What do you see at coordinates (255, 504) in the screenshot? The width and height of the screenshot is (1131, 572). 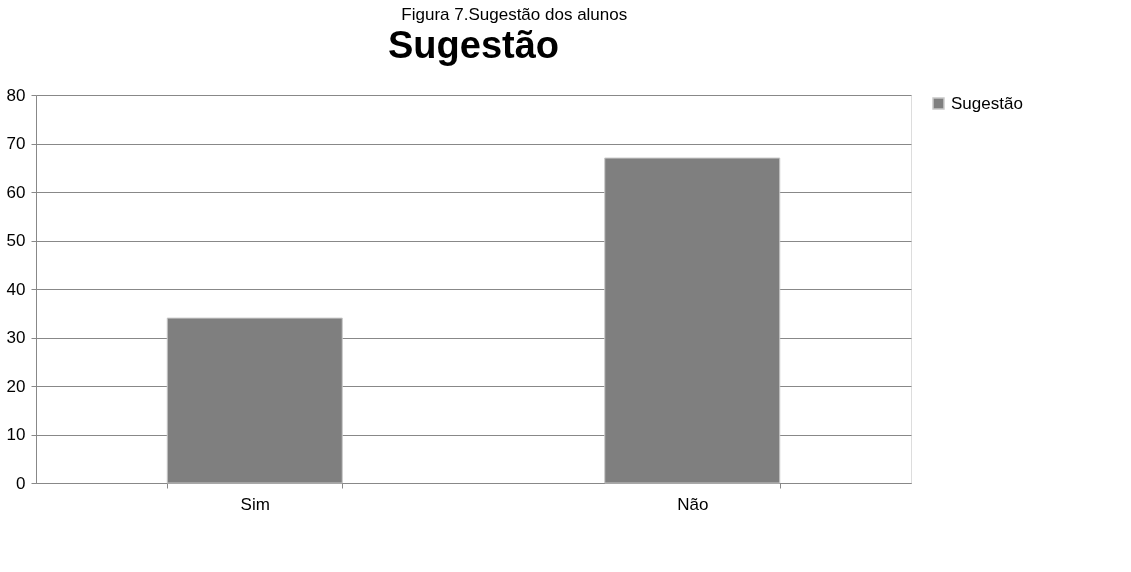 I see `x-tick-label: Sim` at bounding box center [255, 504].